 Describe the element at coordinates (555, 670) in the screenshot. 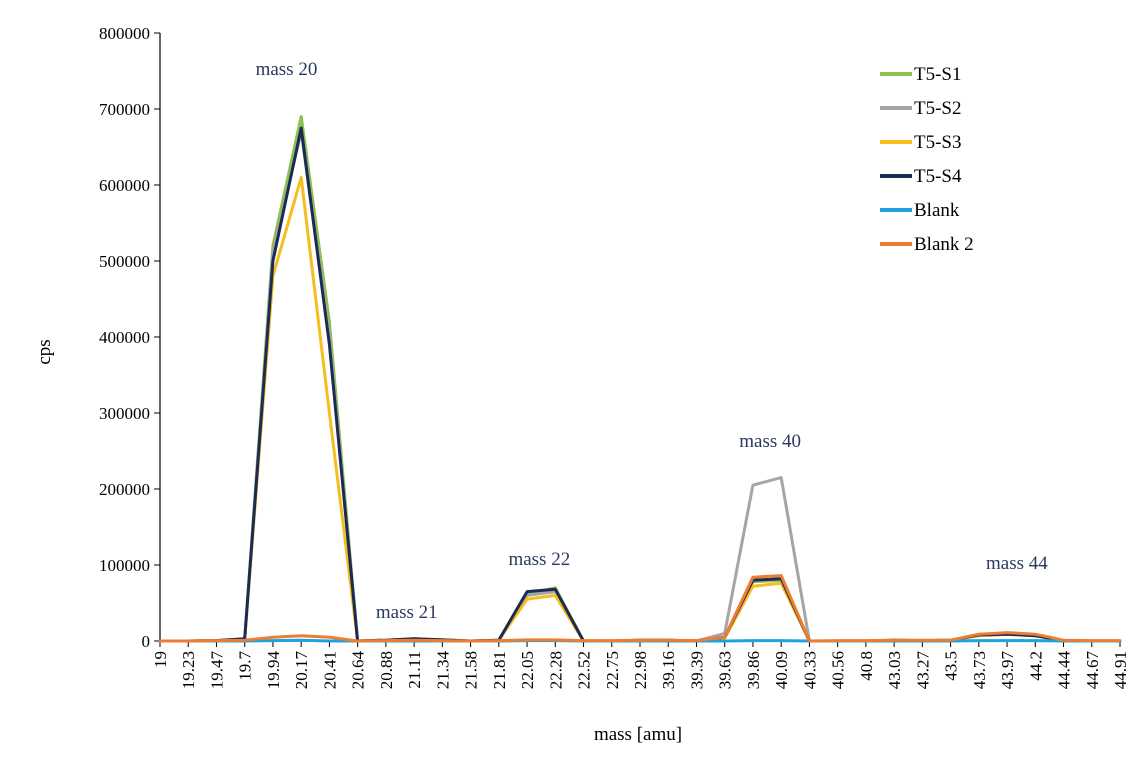

I see `x-tick-label: 22.28` at that location.